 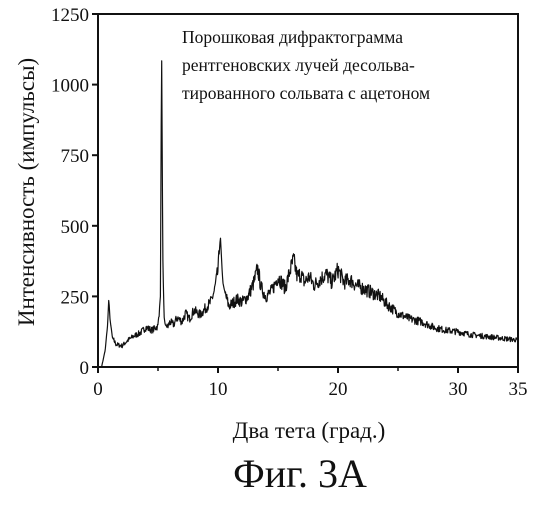 What do you see at coordinates (70, 86) in the screenshot?
I see `y-tick-label: 1000` at bounding box center [70, 86].